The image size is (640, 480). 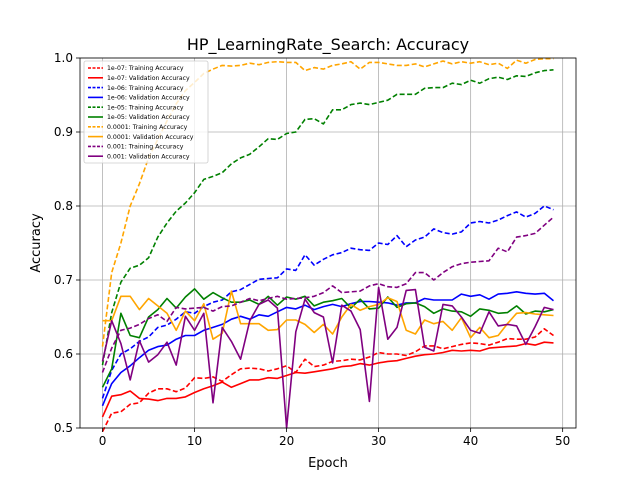 I want to click on legend-entry-label: 1e-05: Validation Accuracy, so click(x=148, y=117).